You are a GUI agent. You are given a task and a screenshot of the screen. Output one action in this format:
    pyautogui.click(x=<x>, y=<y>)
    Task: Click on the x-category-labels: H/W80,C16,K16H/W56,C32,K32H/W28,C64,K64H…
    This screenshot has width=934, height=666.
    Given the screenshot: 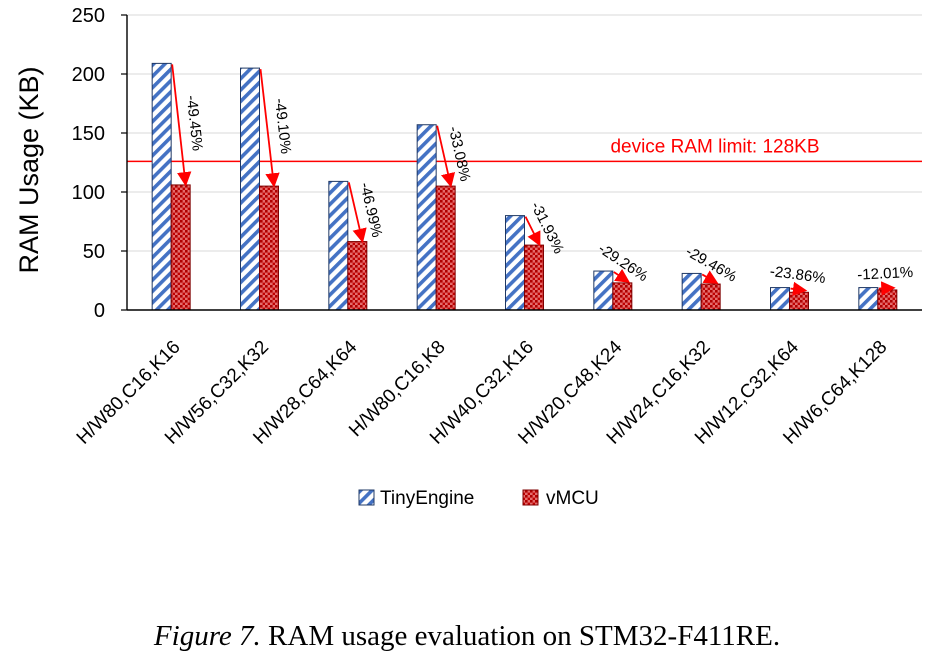 What is the action you would take?
    pyautogui.click(x=482, y=392)
    